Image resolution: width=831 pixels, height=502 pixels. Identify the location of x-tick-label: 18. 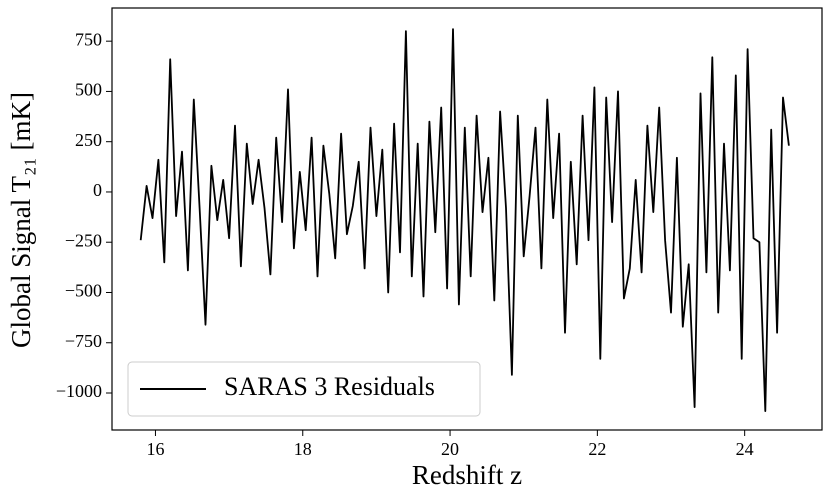
(303, 449).